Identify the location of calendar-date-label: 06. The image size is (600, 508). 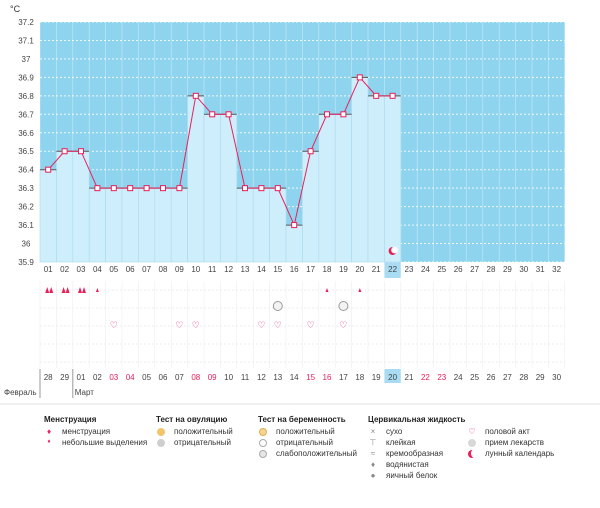
(163, 377).